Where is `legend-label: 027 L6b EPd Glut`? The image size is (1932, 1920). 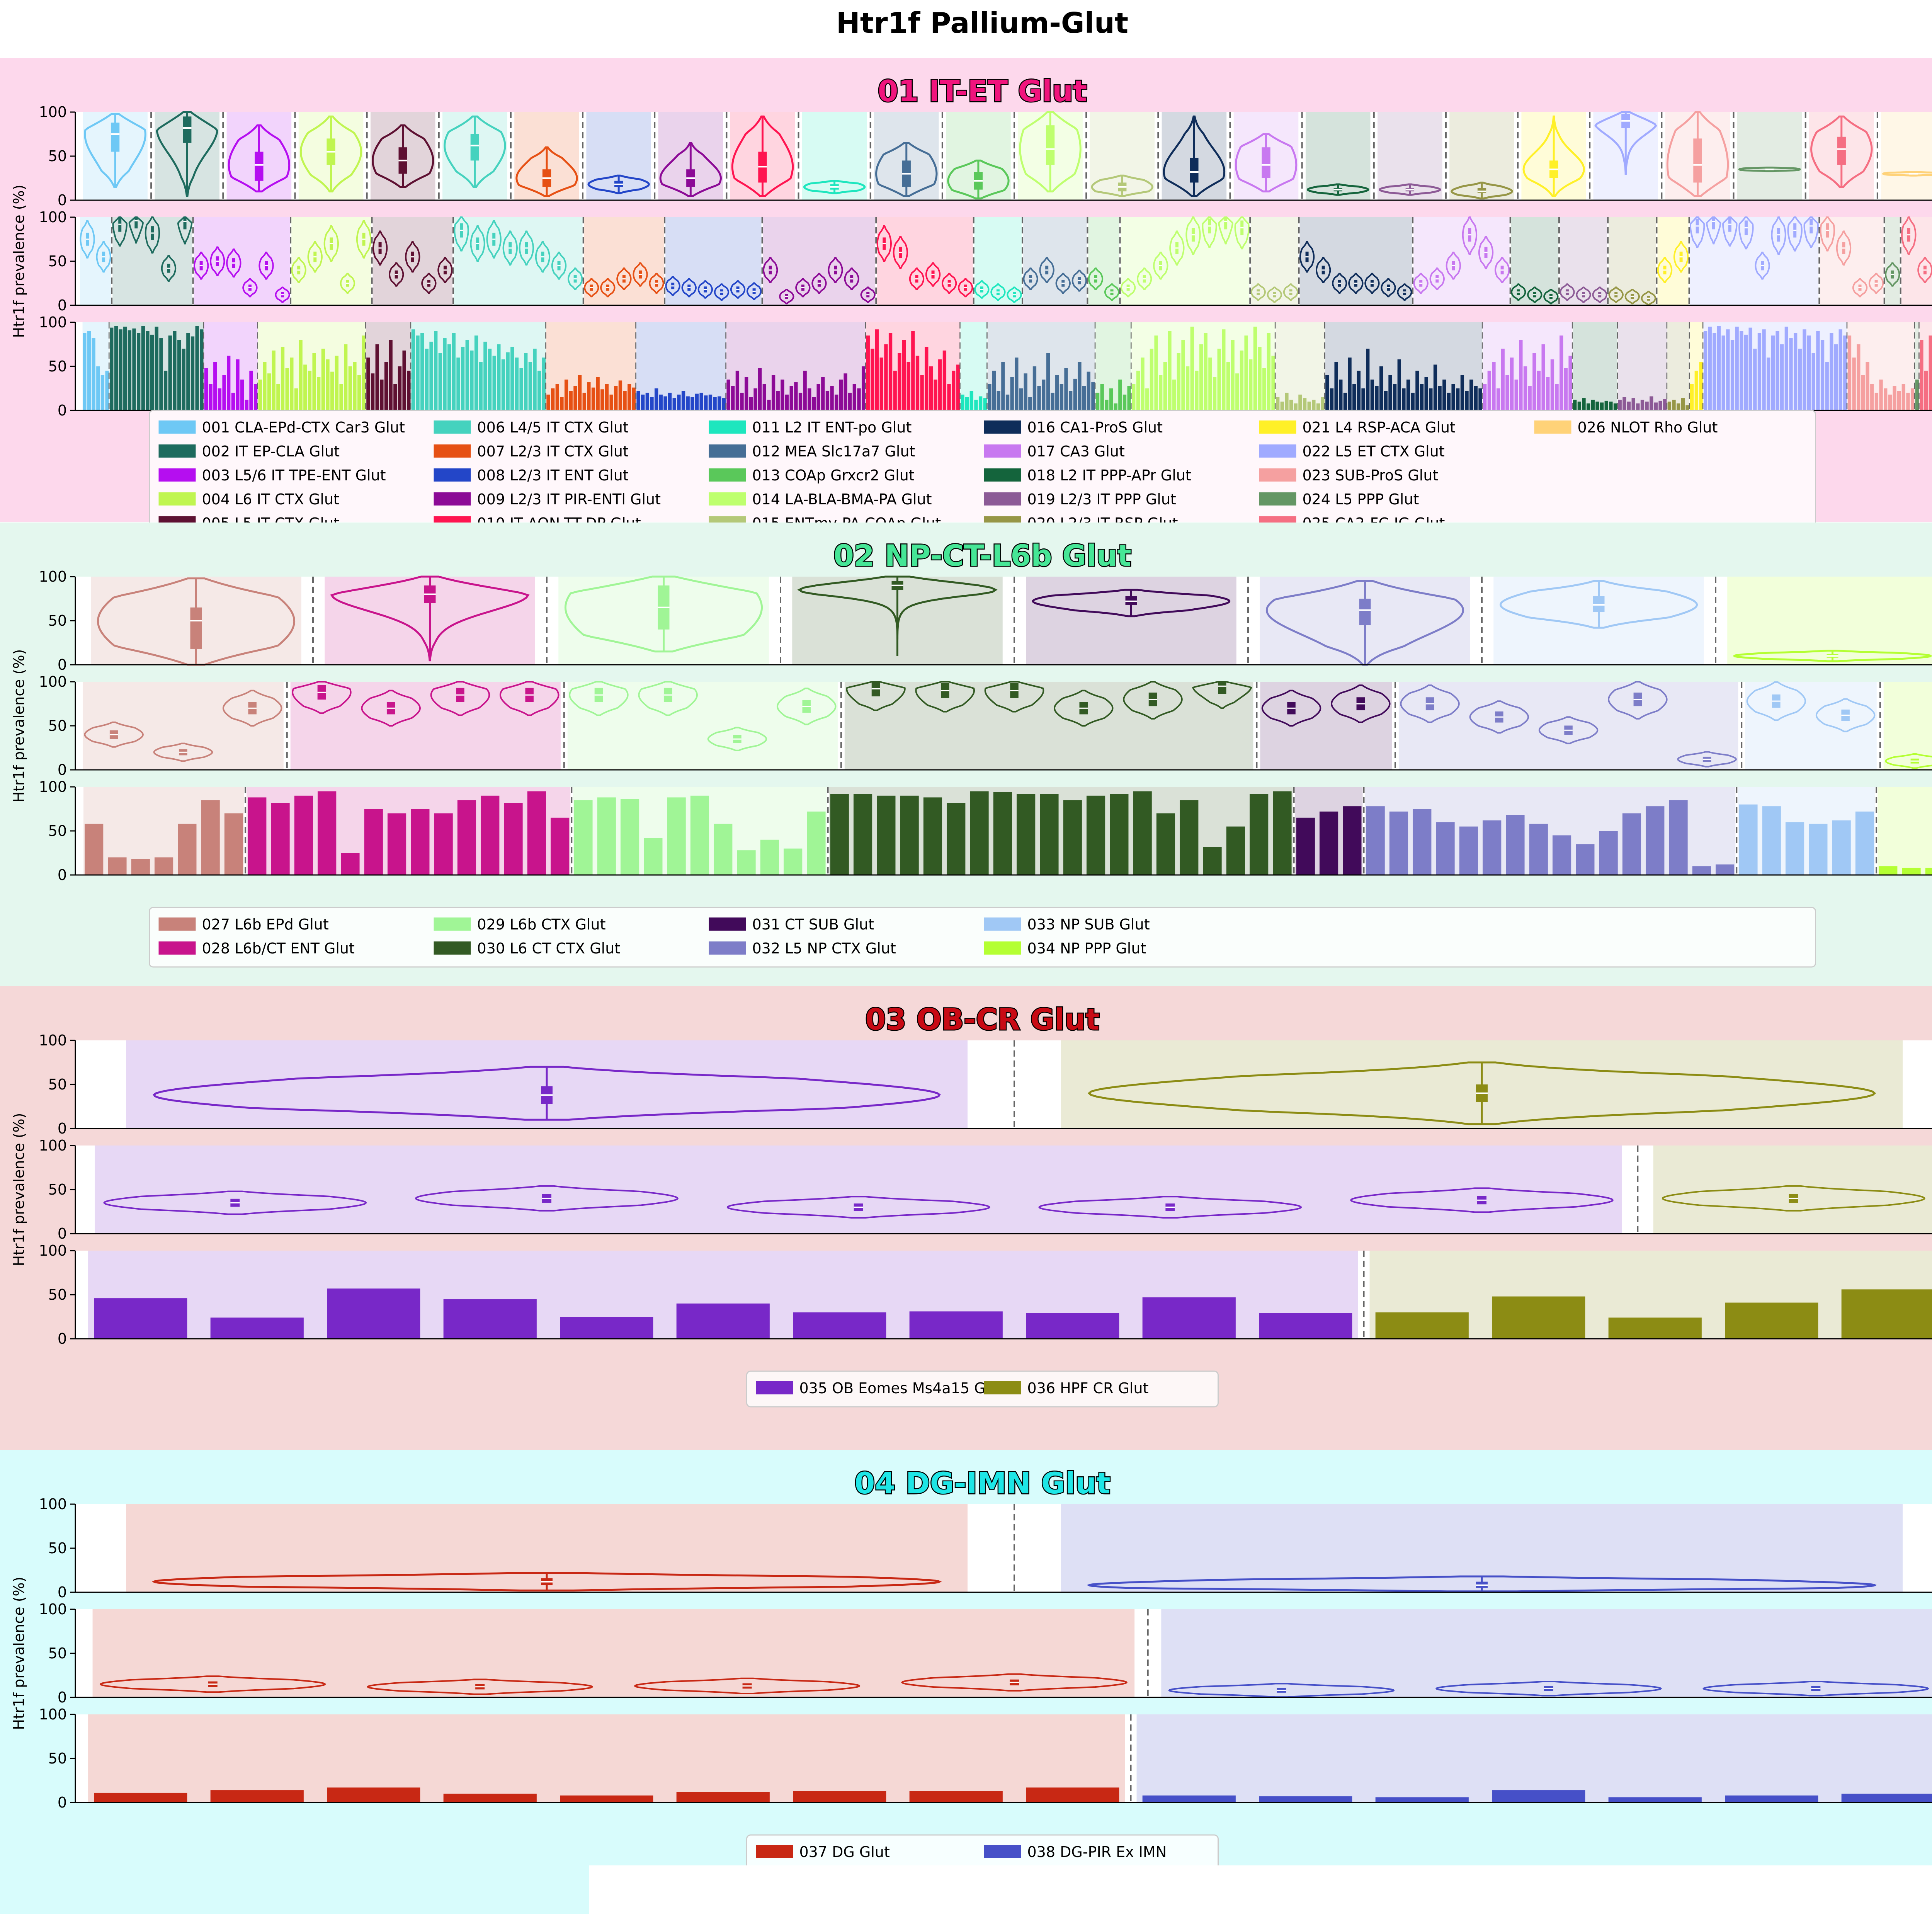 legend-label: 027 L6b EPd Glut is located at coordinates (266, 924).